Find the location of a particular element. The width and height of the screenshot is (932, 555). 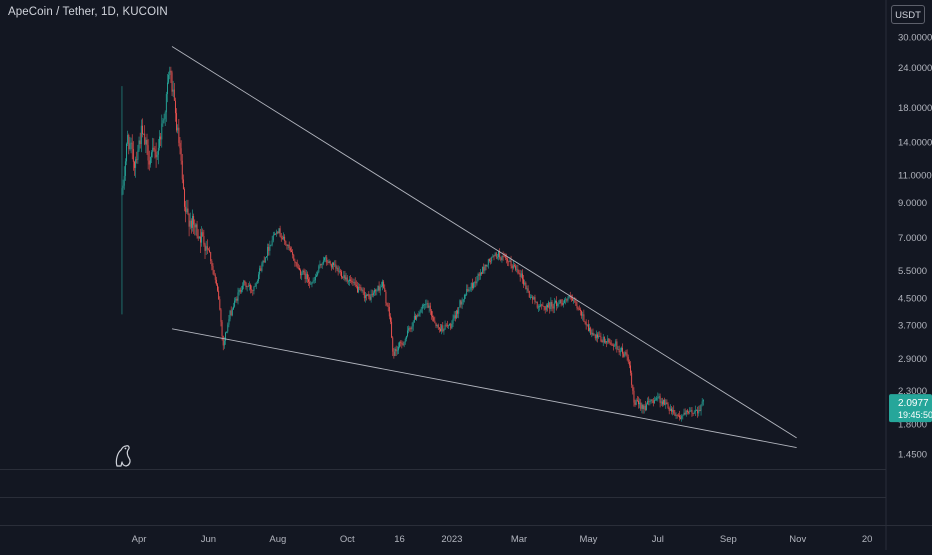

x-tick-label: 20 is located at coordinates (867, 539).